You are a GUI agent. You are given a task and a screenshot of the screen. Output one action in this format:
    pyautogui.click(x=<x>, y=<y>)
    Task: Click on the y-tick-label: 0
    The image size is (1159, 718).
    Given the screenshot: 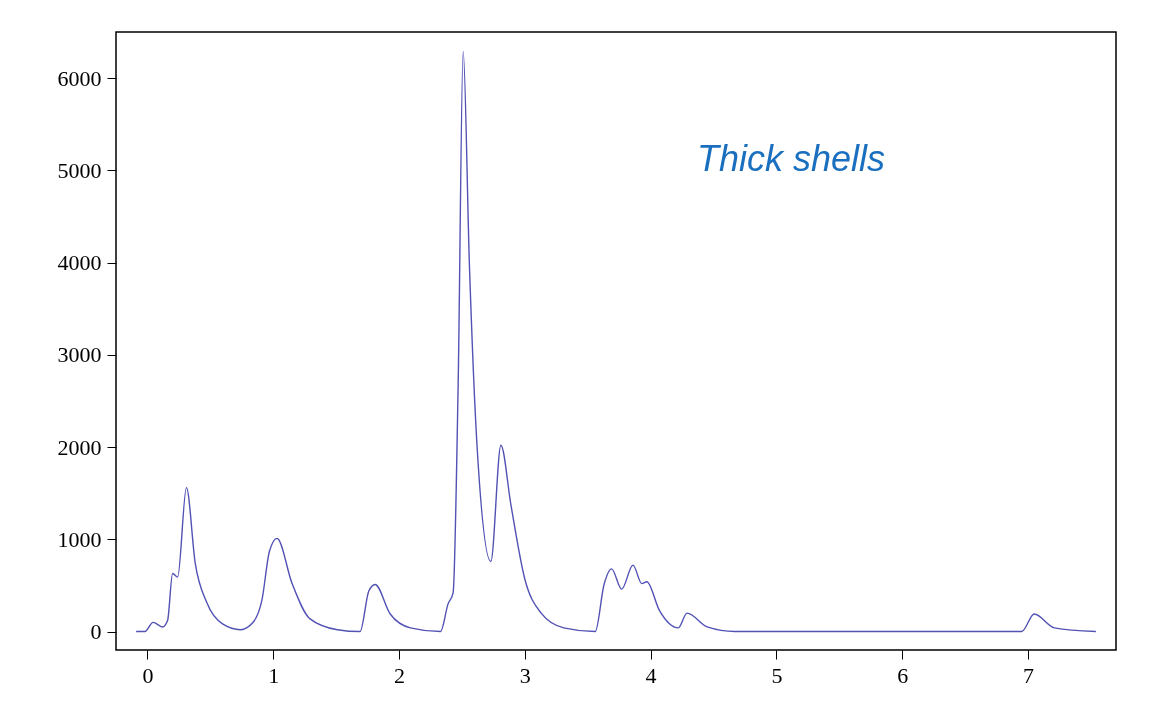 What is the action you would take?
    pyautogui.click(x=96, y=632)
    